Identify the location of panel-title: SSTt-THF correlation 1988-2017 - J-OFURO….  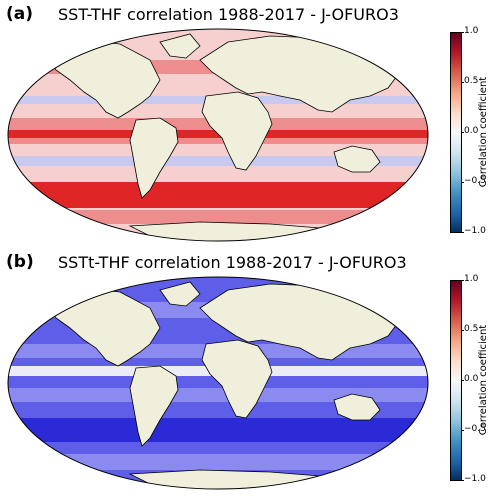
(232, 262).